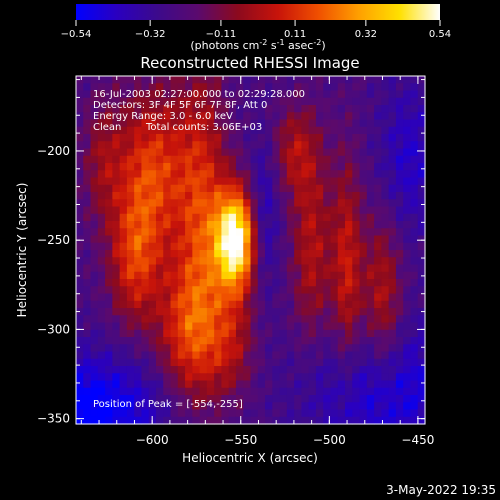 The width and height of the screenshot is (500, 500). I want to click on y-tick-label: −350, so click(53, 419).